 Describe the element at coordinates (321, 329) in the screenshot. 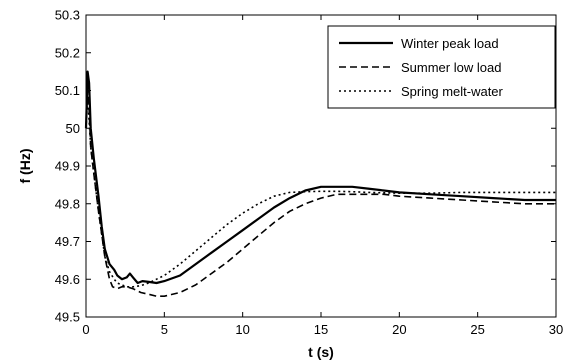

I see `x-tick-label: 15` at that location.